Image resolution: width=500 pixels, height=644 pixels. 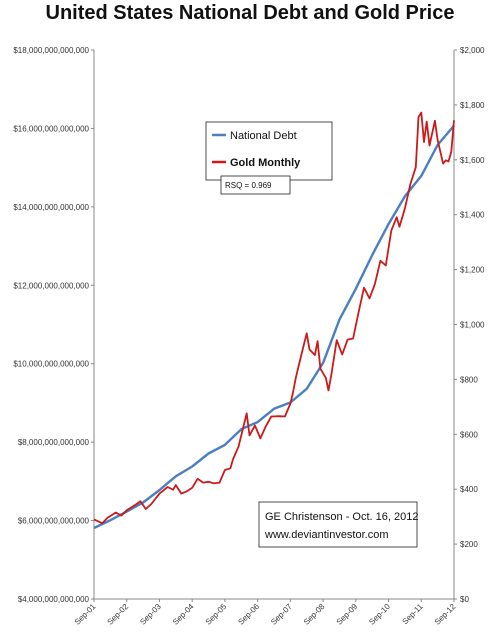 What do you see at coordinates (472, 215) in the screenshot?
I see `right-tick-label: $1,400` at bounding box center [472, 215].